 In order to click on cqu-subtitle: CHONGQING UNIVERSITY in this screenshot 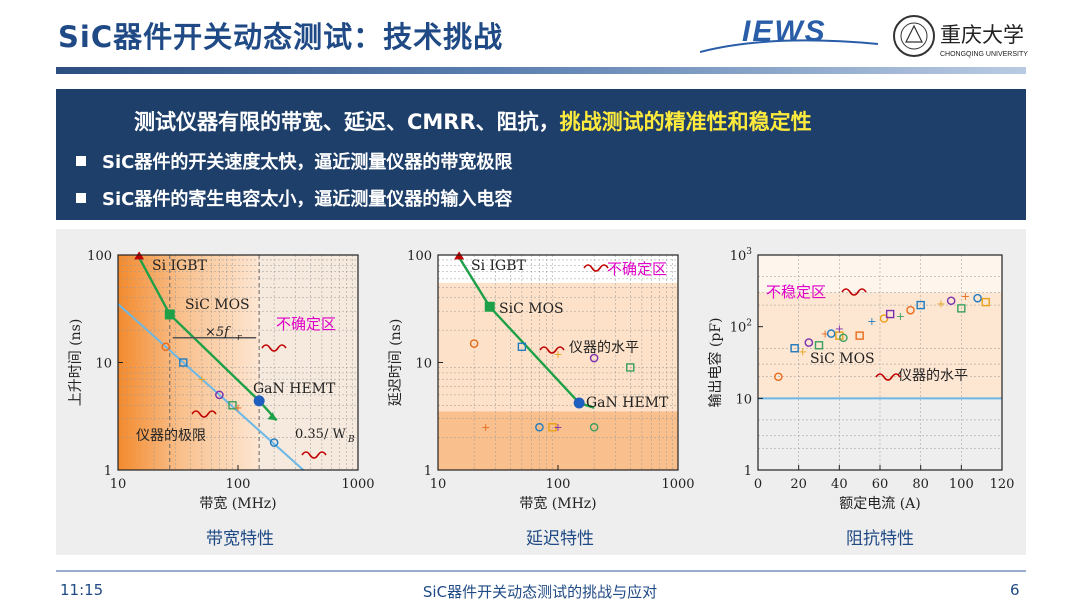, I will do `click(984, 54)`.